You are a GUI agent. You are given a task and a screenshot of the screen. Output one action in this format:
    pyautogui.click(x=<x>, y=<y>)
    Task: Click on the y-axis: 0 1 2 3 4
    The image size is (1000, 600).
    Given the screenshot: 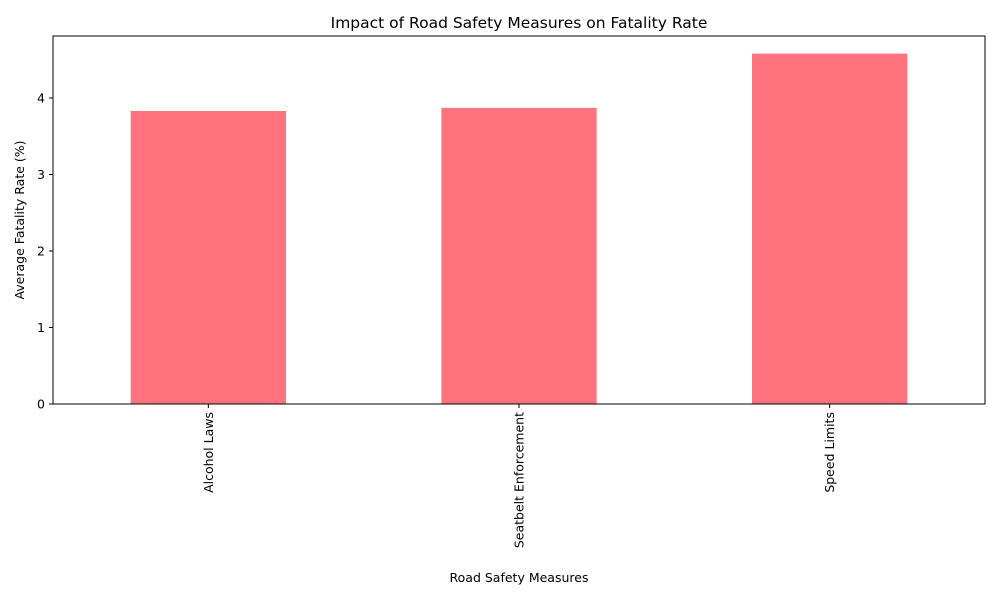 What is the action you would take?
    pyautogui.click(x=45, y=251)
    